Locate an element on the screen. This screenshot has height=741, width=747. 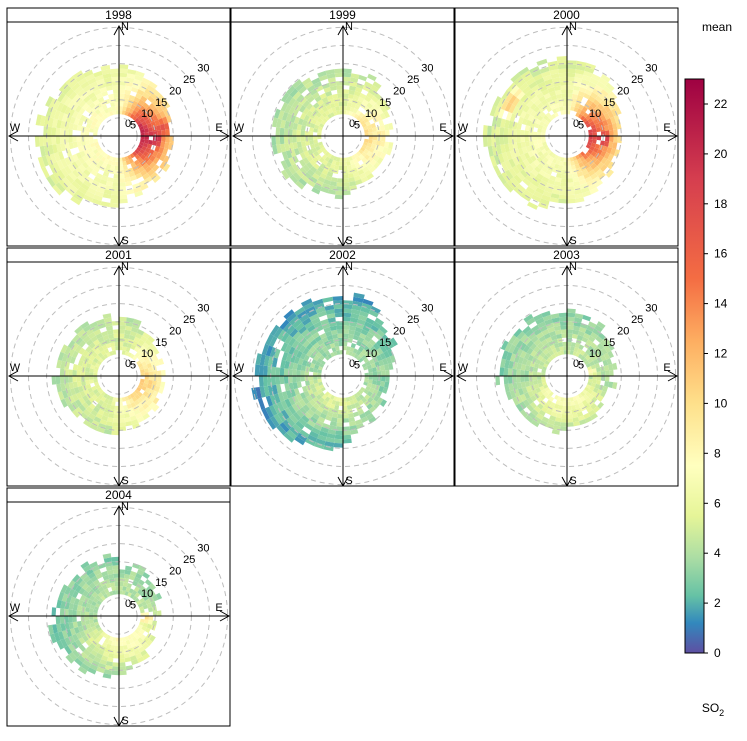
compass-label: E is located at coordinates (218, 368).